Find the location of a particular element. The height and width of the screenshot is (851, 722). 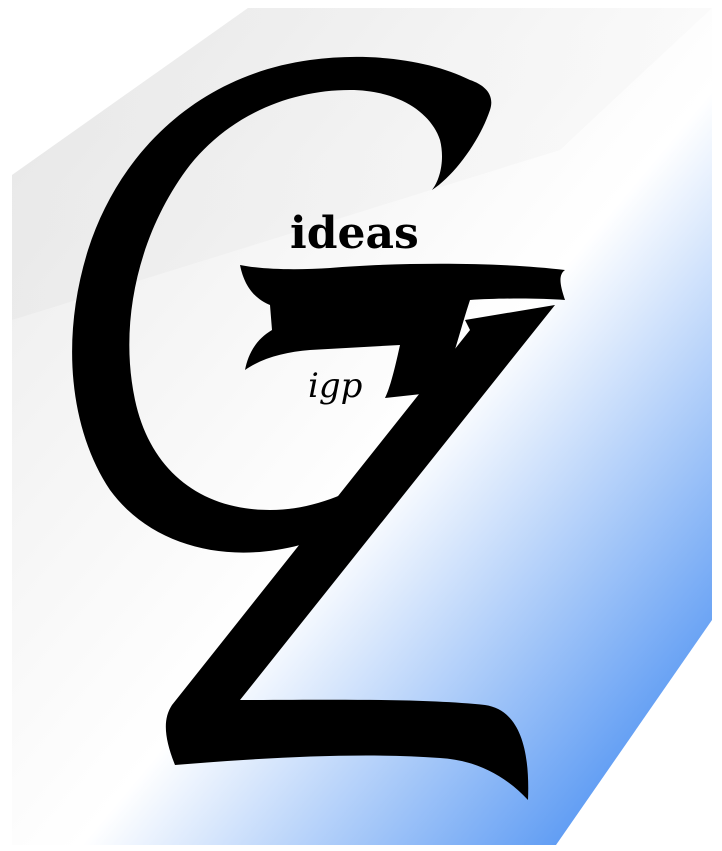

monogram-g-hook-shape is located at coordinates (402, 330).